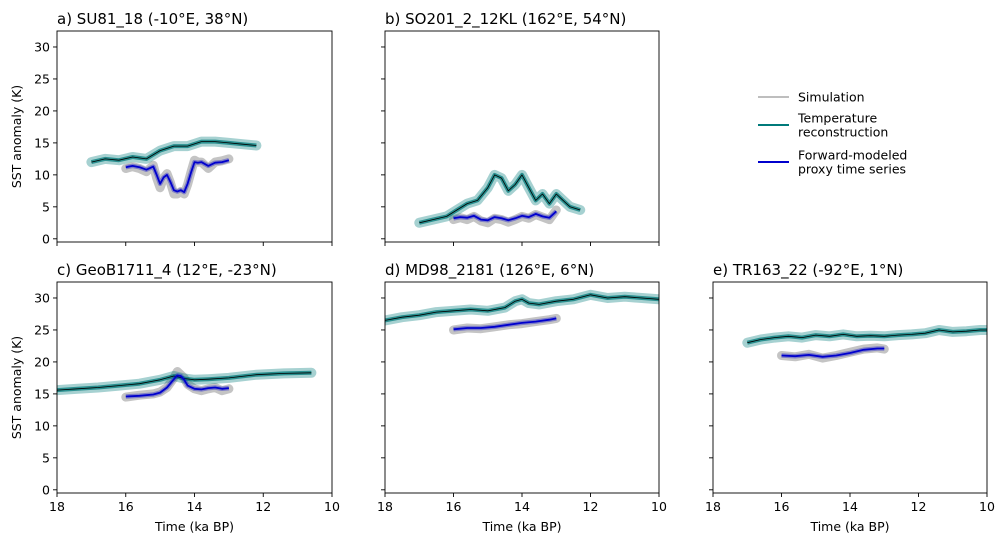 The height and width of the screenshot is (545, 1005). I want to click on legend-label: proxy time series, so click(852, 169).